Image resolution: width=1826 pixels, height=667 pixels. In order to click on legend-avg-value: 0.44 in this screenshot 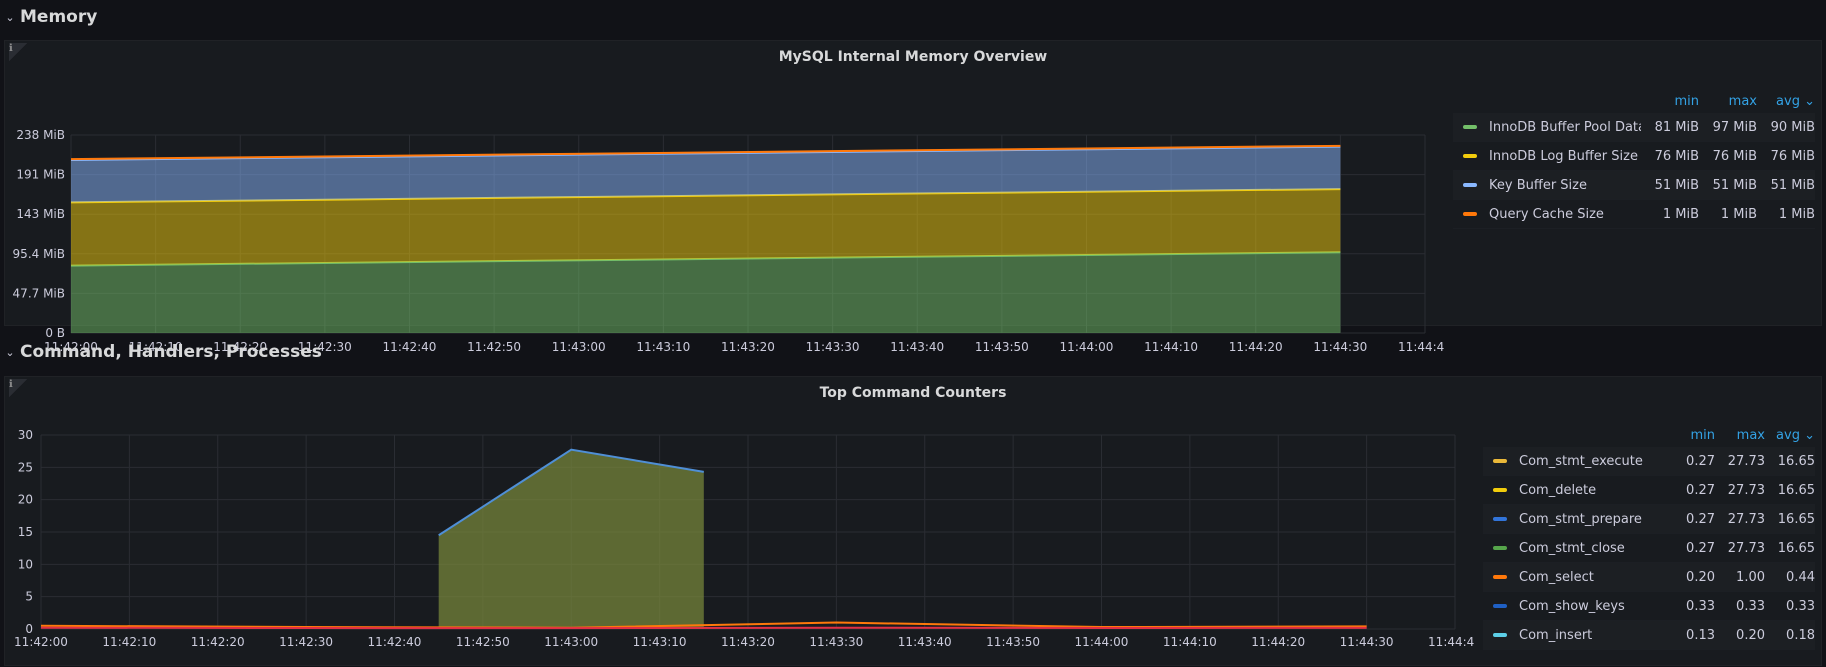, I will do `click(1790, 577)`.